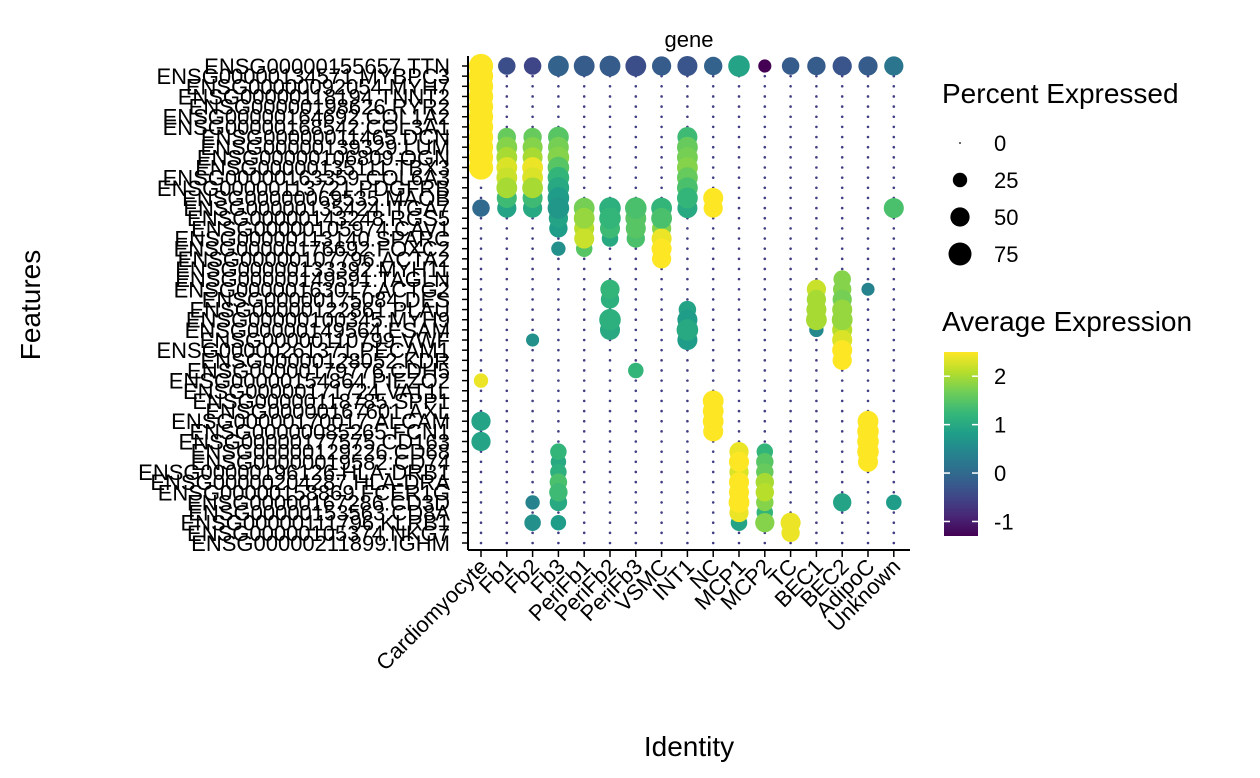 The image size is (1260, 778). What do you see at coordinates (1060, 172) in the screenshot?
I see `legend-percent-expressed: Percent Expressed 0 25 50 75` at bounding box center [1060, 172].